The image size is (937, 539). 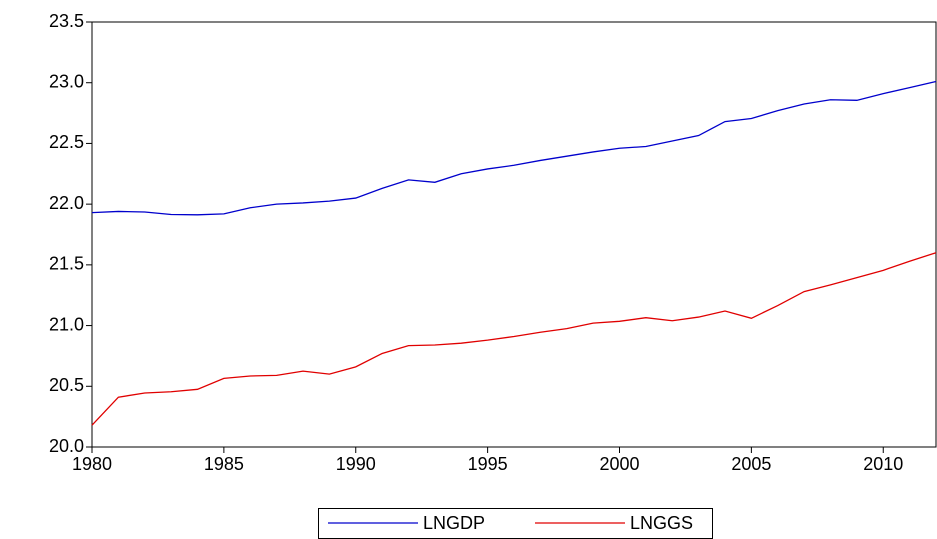 I want to click on x-tick-label: 1980, so click(x=92, y=464).